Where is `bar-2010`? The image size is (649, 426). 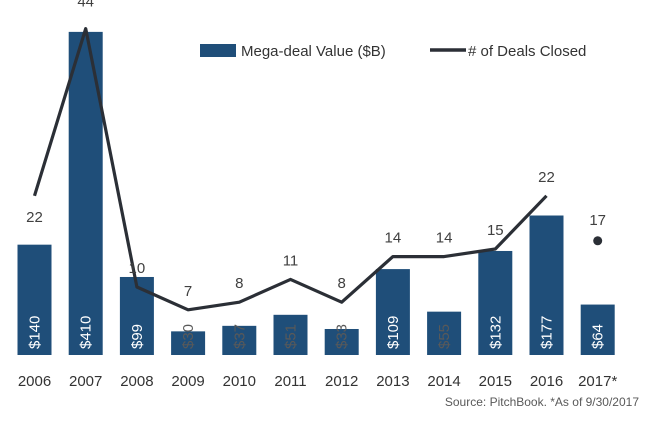 bar-2010 is located at coordinates (239, 340).